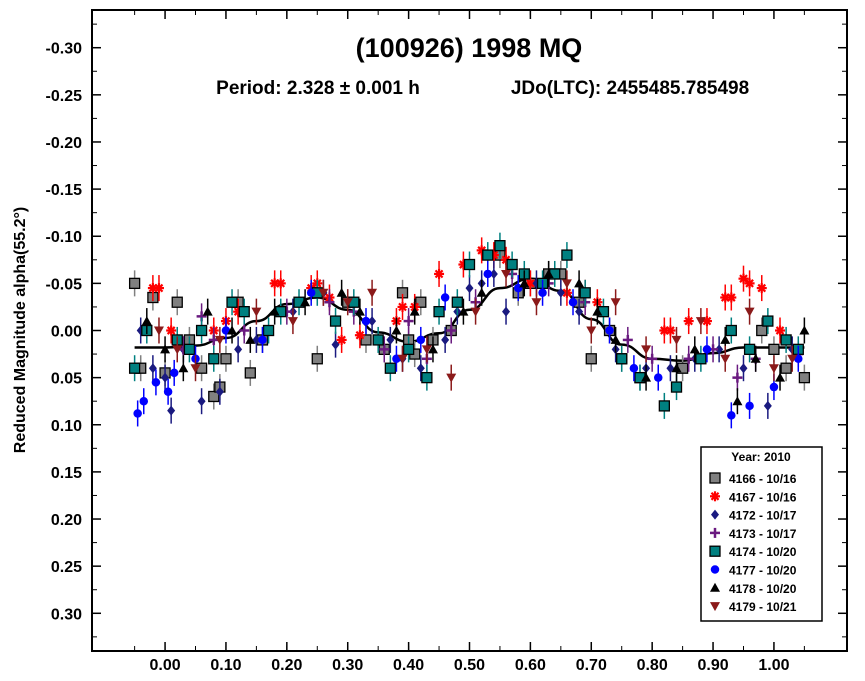 This screenshot has width=865, height=681. What do you see at coordinates (66, 426) in the screenshot?
I see `y-tick-label: 0.10` at bounding box center [66, 426].